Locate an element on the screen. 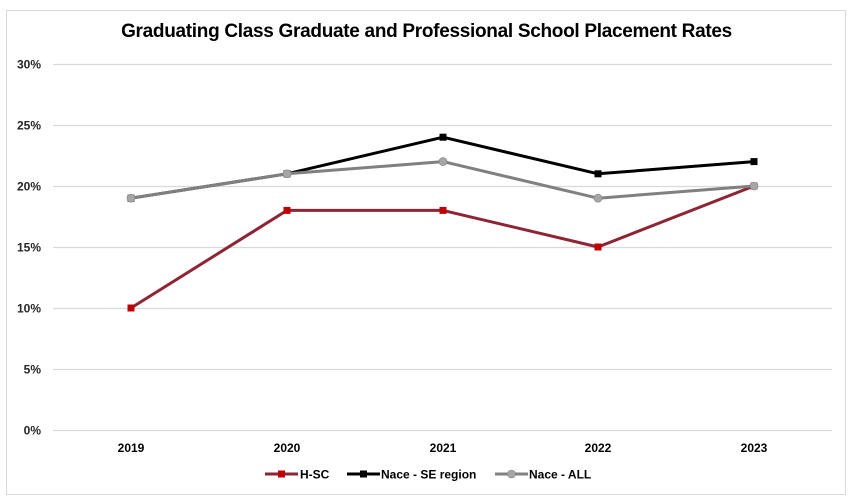  y-tick-label: 15% is located at coordinates (29, 248).